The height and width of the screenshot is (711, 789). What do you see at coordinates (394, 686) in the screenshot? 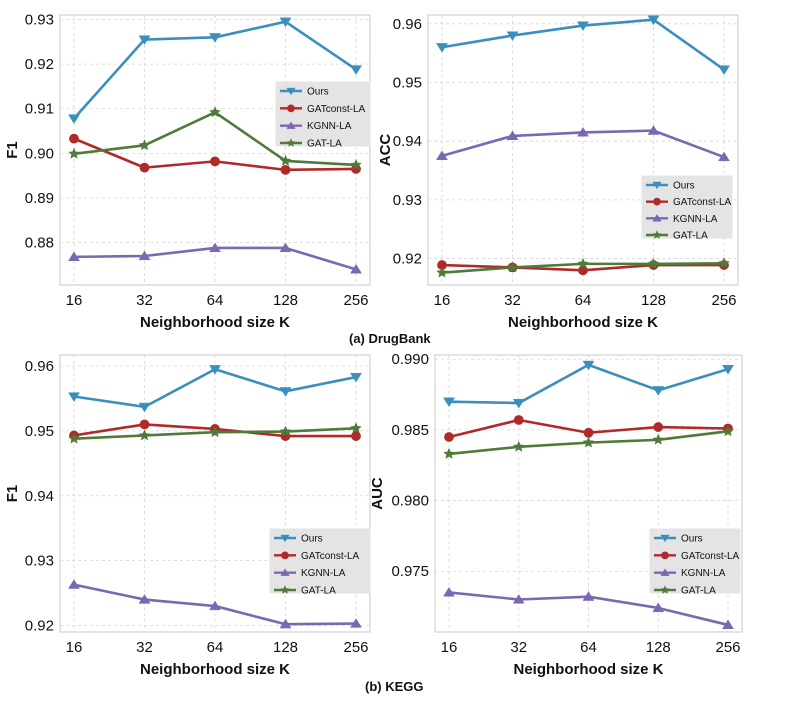
I see `caption-kegg: (b) KEGG` at bounding box center [394, 686].